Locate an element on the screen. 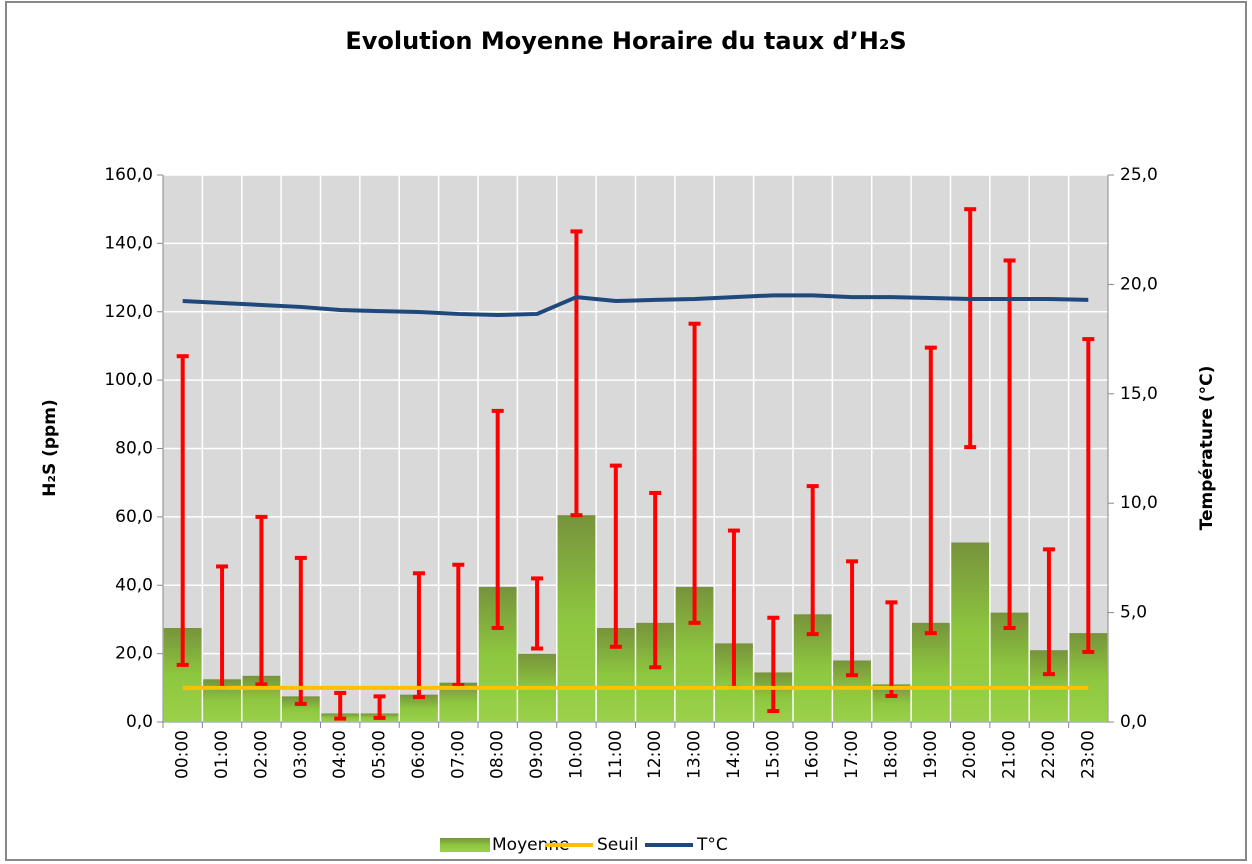  y-tick-label: 80,0 is located at coordinates (134, 449).